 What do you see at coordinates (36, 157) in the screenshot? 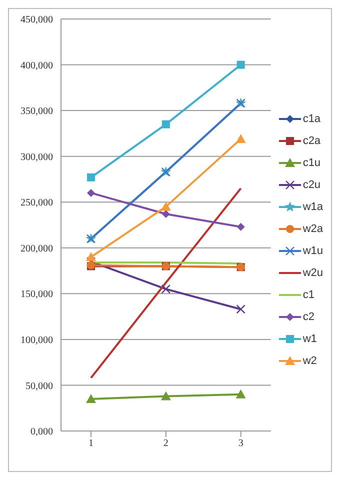
I see `y-tick-label: 300,000` at bounding box center [36, 157].